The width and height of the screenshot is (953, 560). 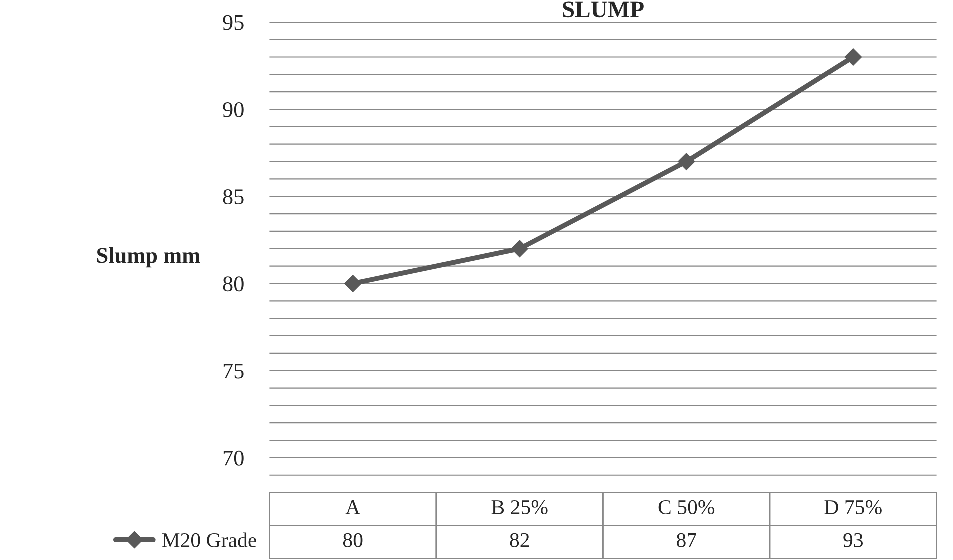 I want to click on chart-title: SLUMP, so click(x=603, y=10).